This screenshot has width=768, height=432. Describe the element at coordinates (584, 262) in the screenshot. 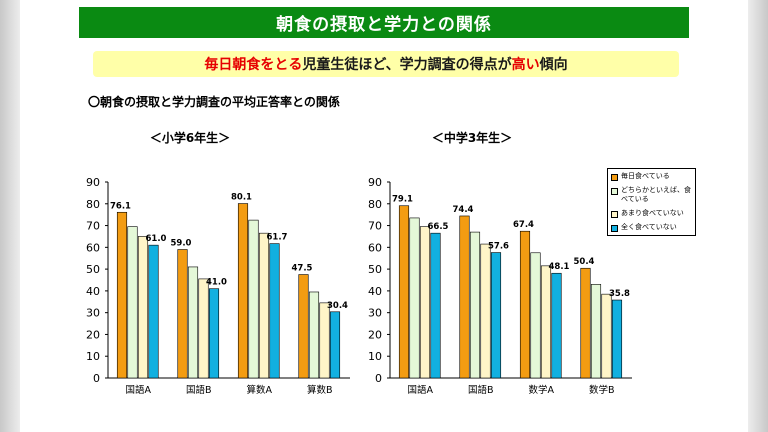

I see `data-label: 50.4` at that location.